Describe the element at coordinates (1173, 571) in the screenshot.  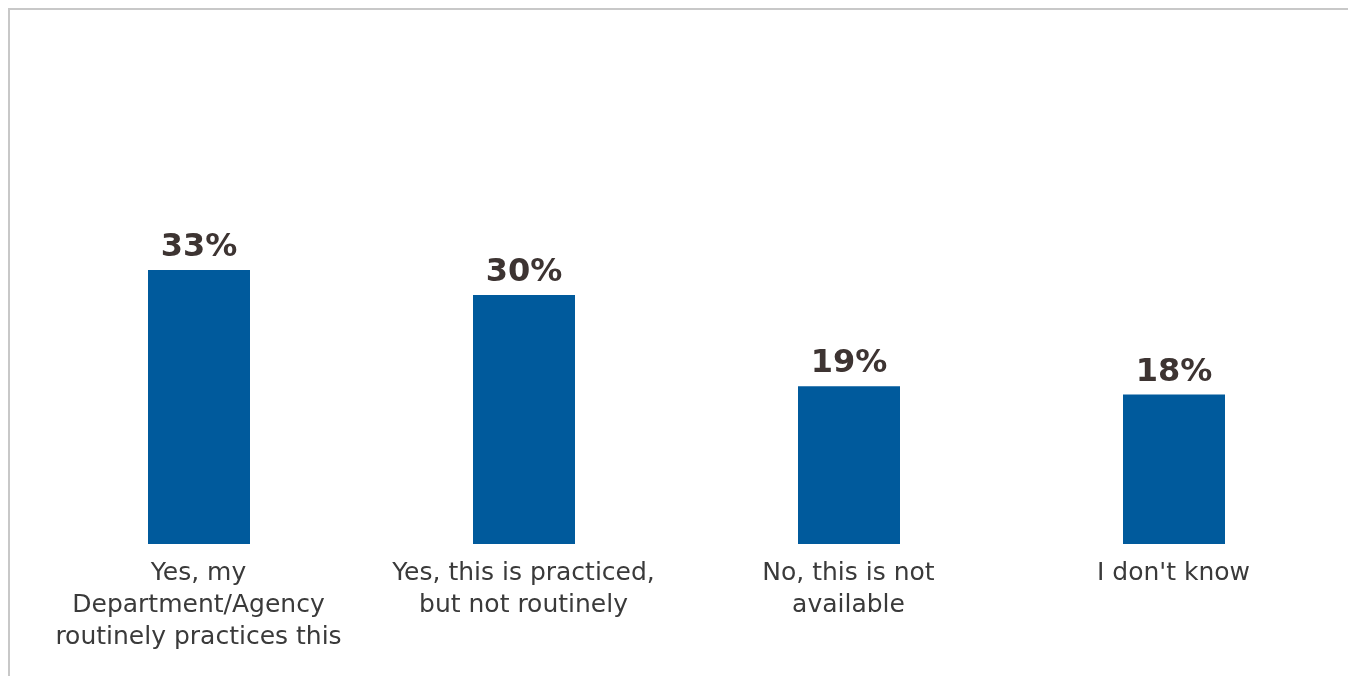
I see `x-tick-label: I don't know` at that location.